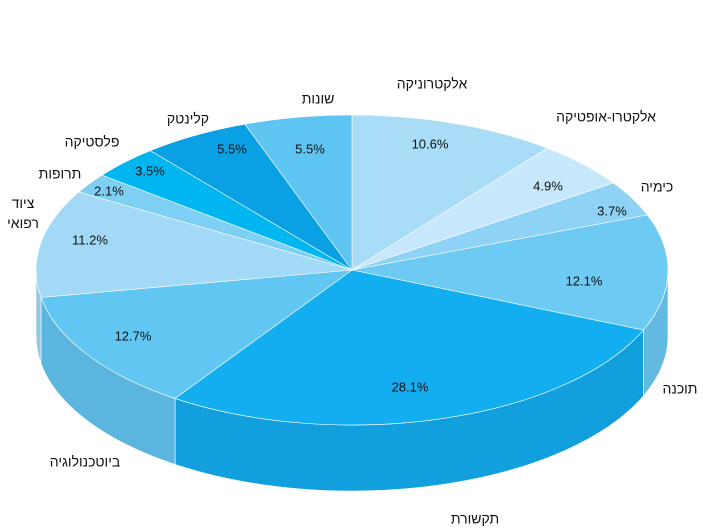 The height and width of the screenshot is (530, 703). Describe the element at coordinates (548, 185) in the screenshot. I see `value-label: 4.9%` at that location.